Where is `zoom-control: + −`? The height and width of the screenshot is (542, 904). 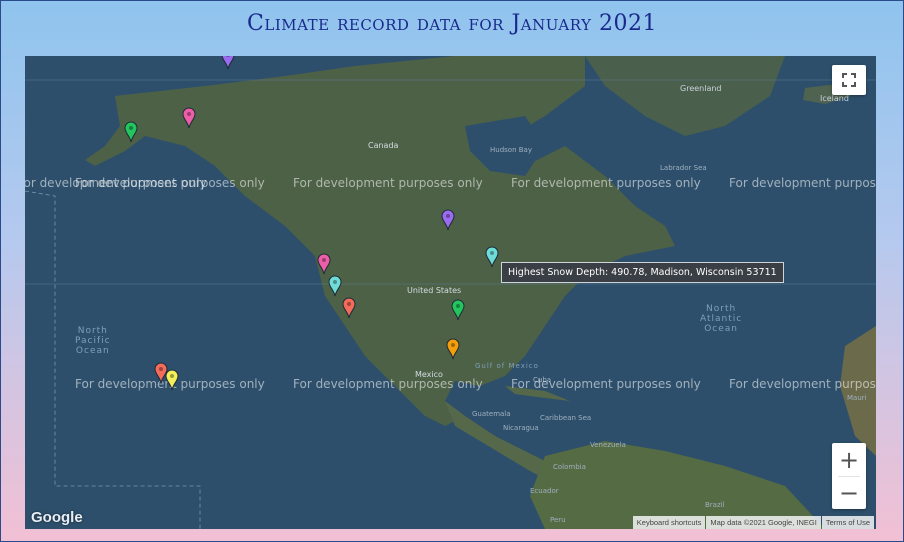 zoom-control: + − is located at coordinates (849, 476).